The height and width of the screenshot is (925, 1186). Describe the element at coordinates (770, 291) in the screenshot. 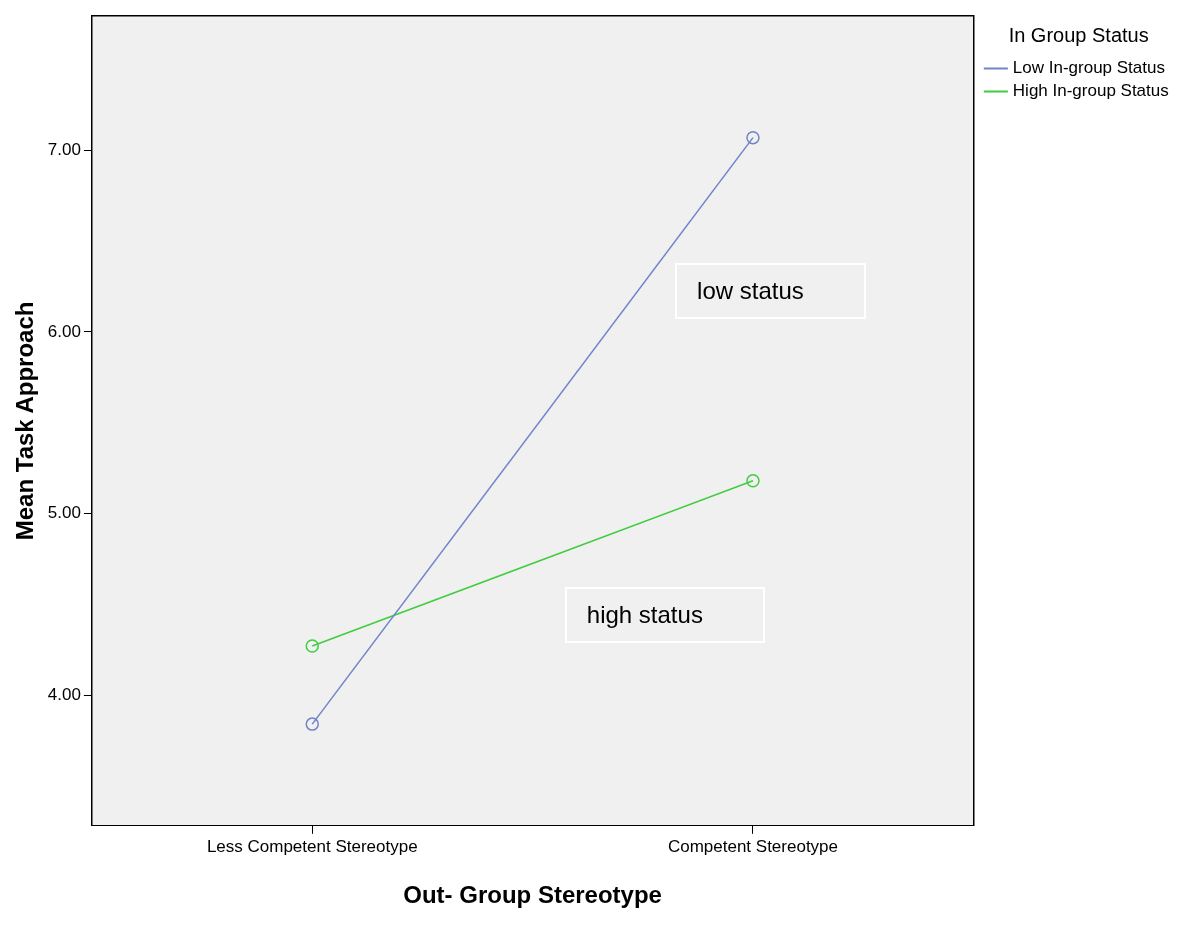

I see `text-box: low status` at that location.